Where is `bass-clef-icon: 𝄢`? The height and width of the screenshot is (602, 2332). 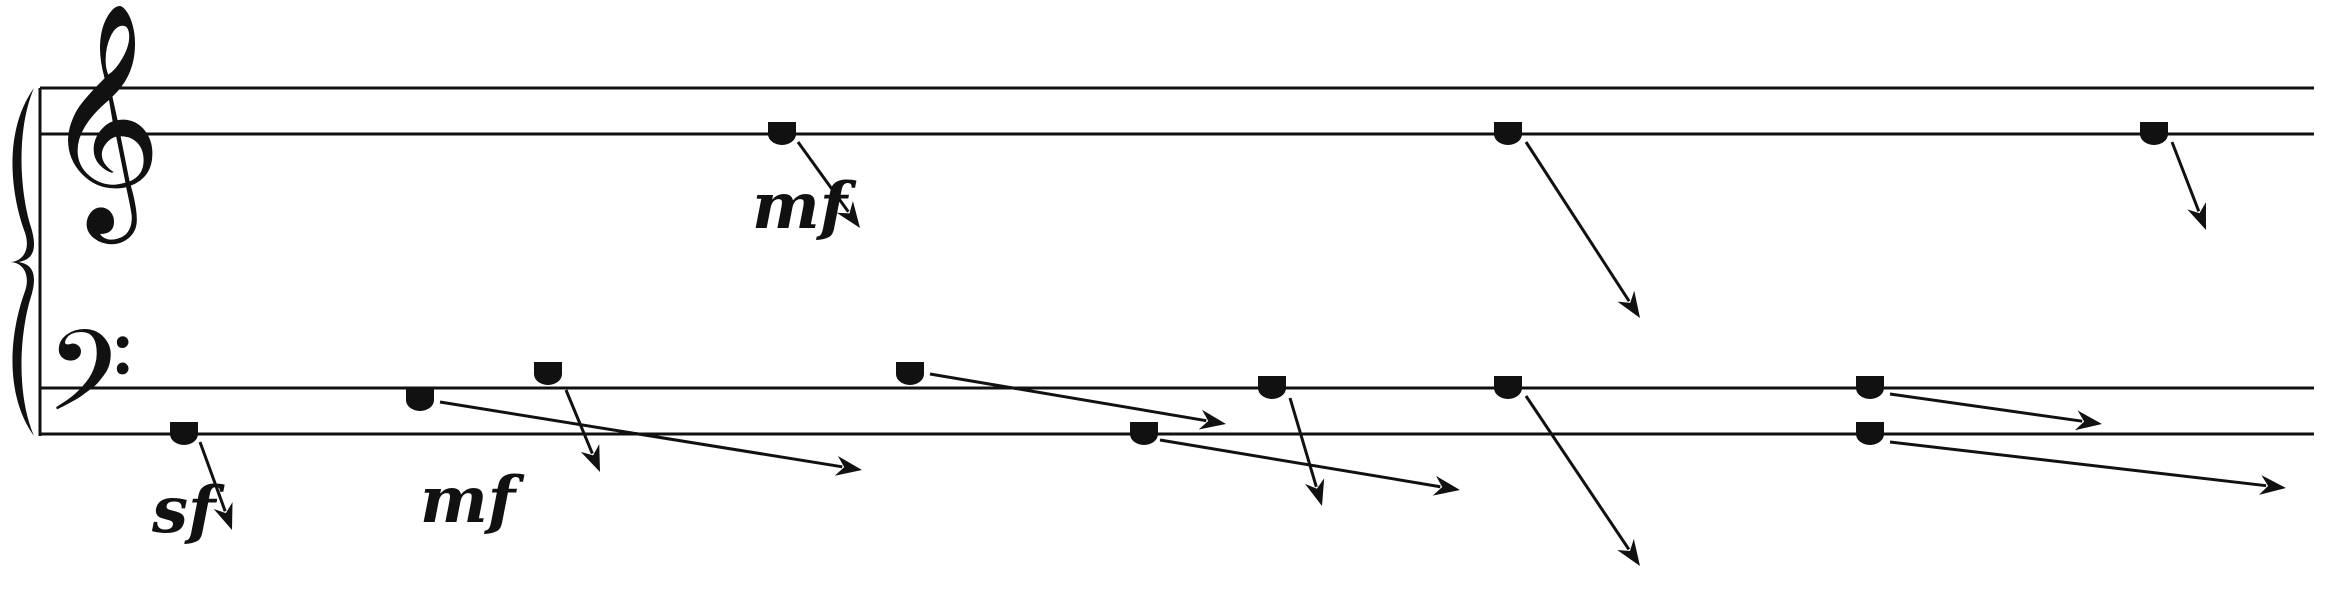
bass-clef-icon: 𝄢 is located at coordinates (89, 386).